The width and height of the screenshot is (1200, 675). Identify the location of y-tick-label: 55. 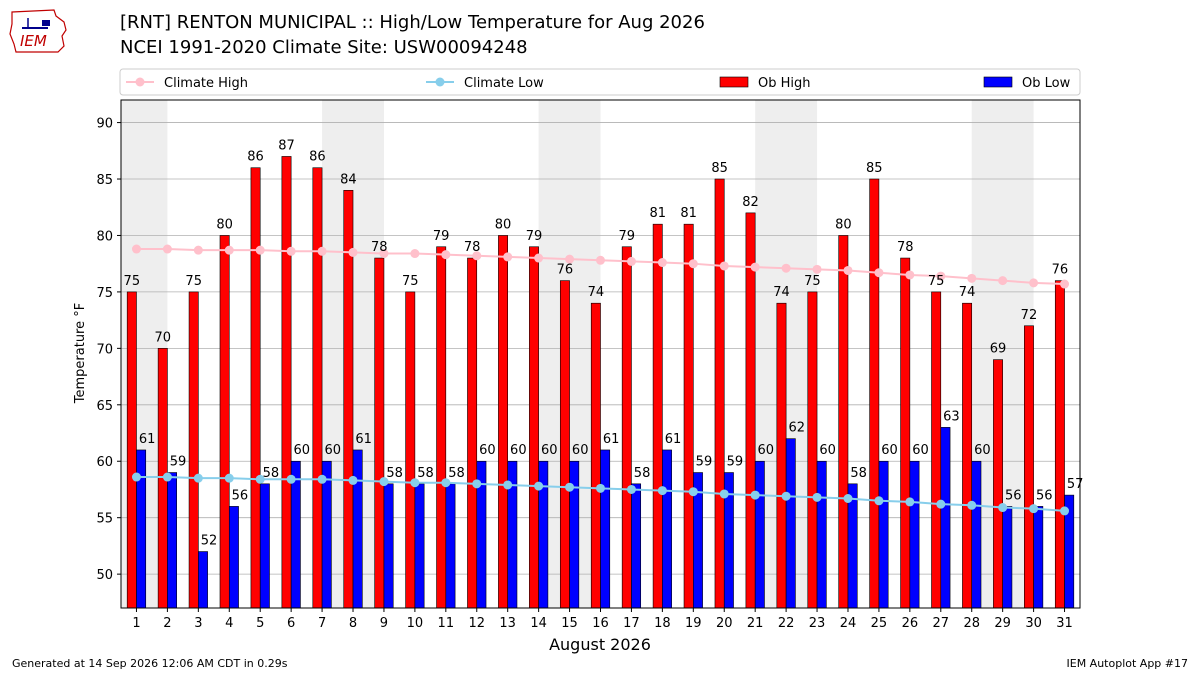
(104, 519).